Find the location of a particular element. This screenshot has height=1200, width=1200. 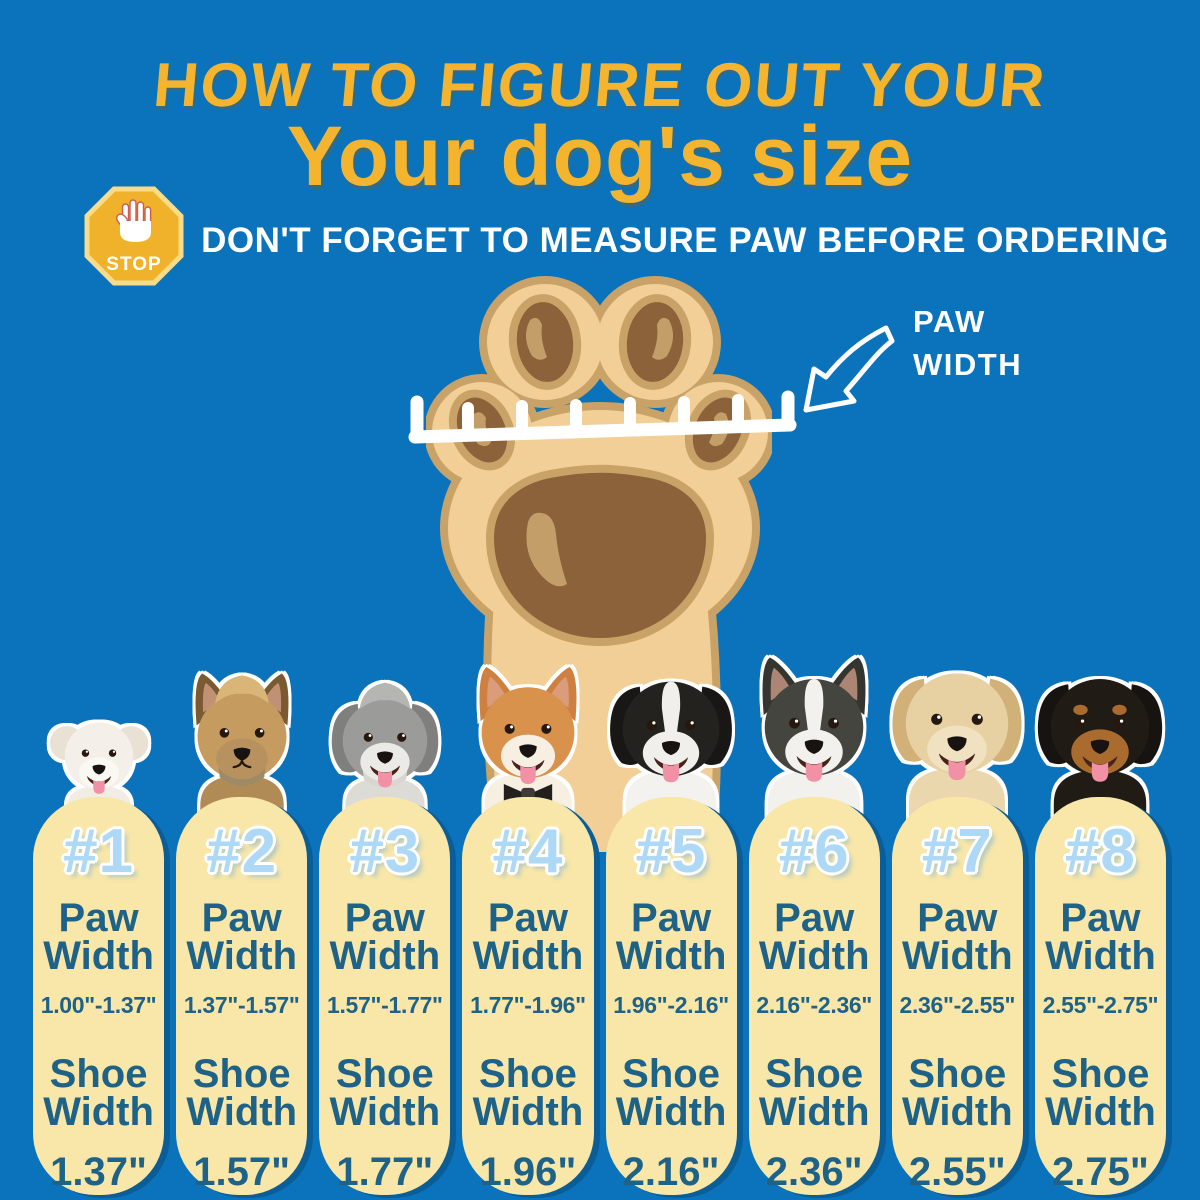

paw-width-range: 2.36"-2.55" is located at coordinates (957, 1005).